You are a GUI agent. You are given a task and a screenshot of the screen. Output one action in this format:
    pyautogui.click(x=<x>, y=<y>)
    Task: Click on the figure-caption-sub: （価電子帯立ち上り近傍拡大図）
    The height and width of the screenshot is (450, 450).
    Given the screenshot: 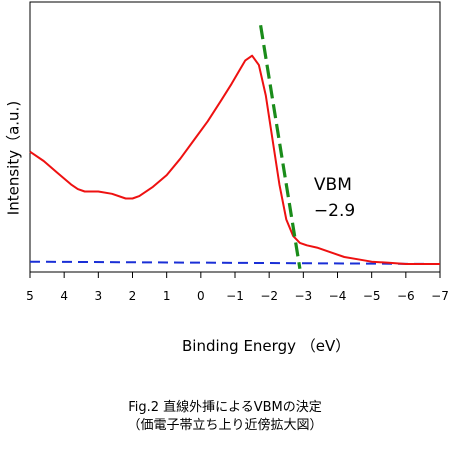 What is the action you would take?
    pyautogui.click(x=225, y=425)
    